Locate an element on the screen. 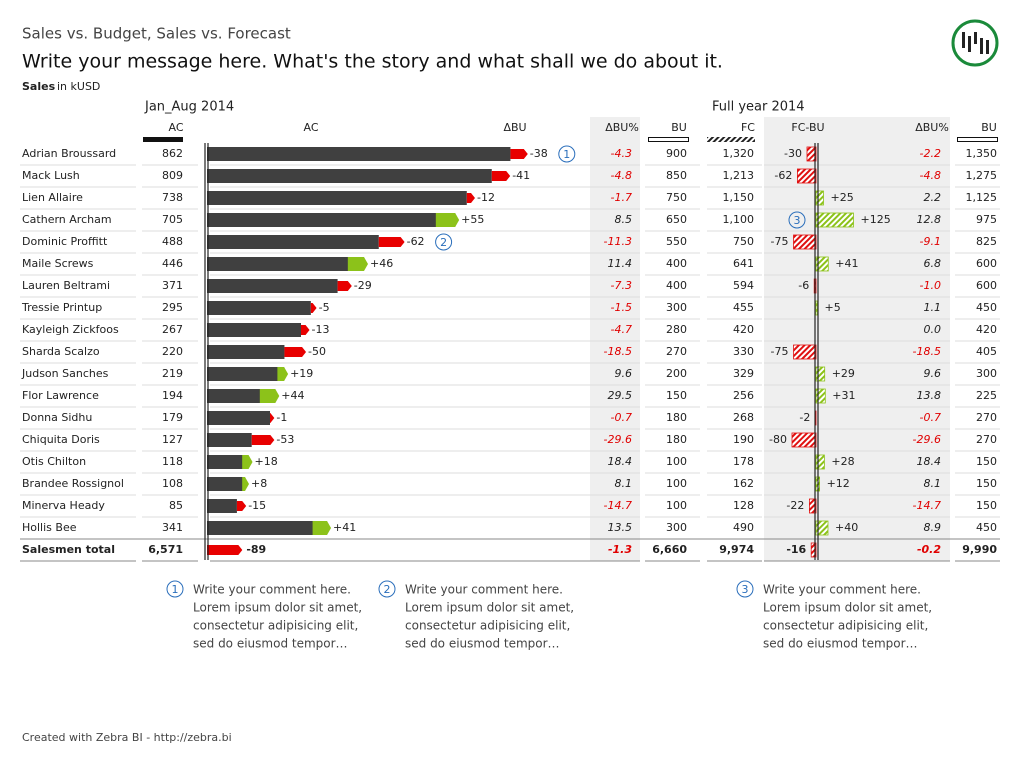 The image size is (1024, 768). fc-delta-label: -80 is located at coordinates (778, 439).